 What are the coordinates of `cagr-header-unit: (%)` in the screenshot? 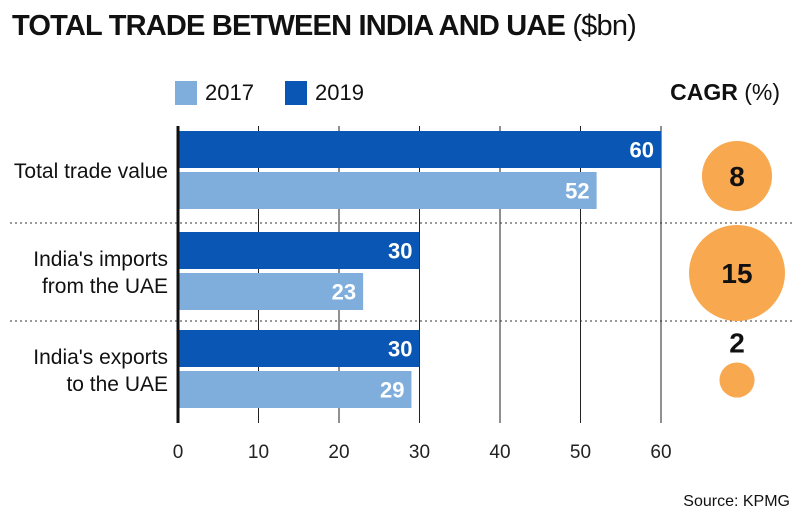 It's located at (762, 92).